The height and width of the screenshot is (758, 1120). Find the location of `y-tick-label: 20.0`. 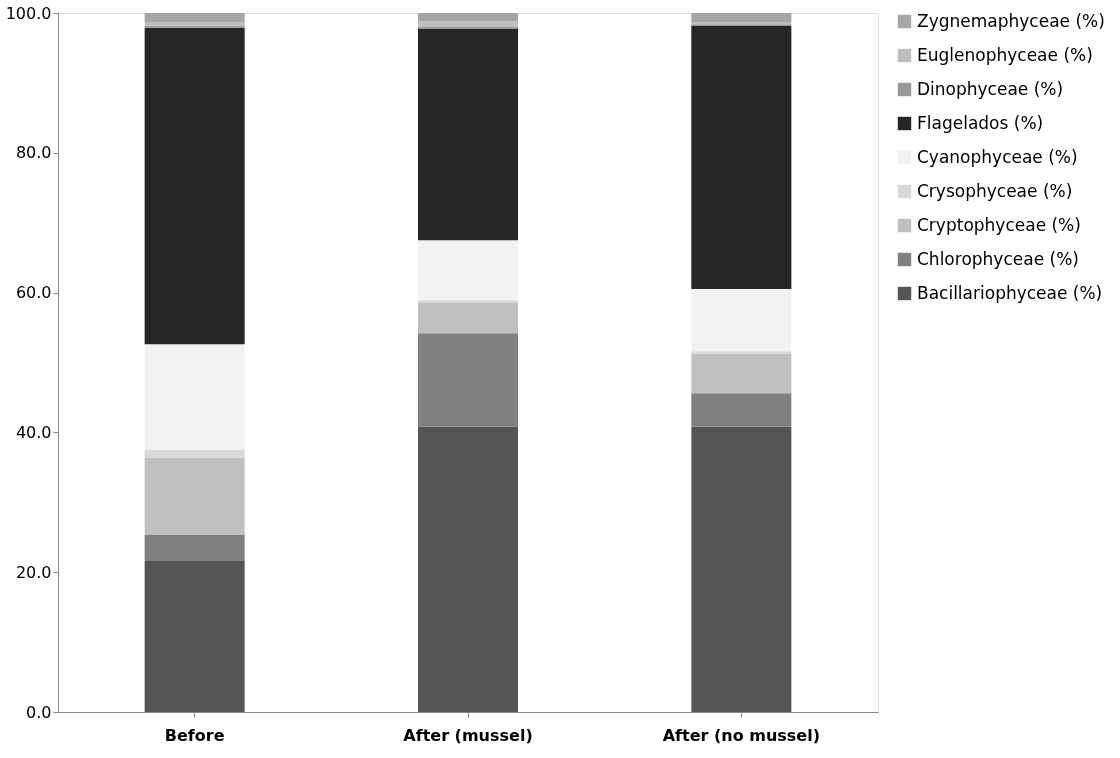

y-tick-label: 20.0 is located at coordinates (33, 572).